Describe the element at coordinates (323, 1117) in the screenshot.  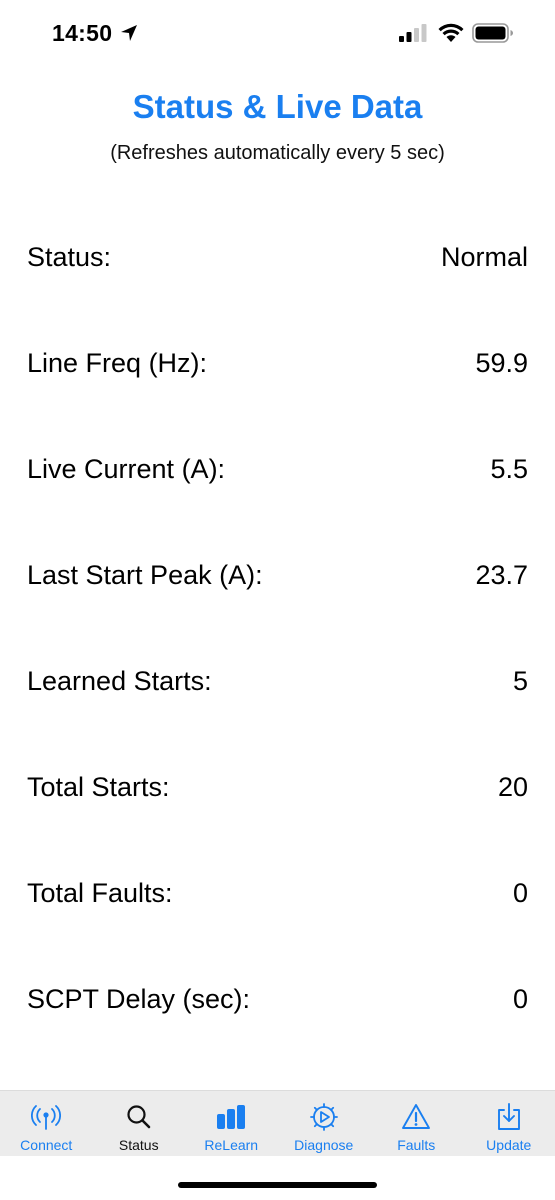
I see `gear-play-icon` at that location.